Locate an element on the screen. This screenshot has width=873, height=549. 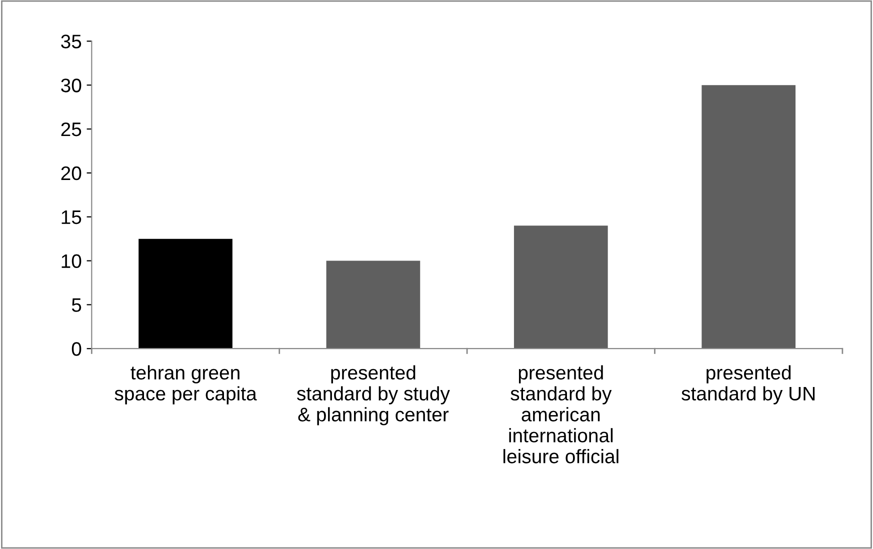
x-tick-label: presented standard by study & planning center is located at coordinates (373, 395).